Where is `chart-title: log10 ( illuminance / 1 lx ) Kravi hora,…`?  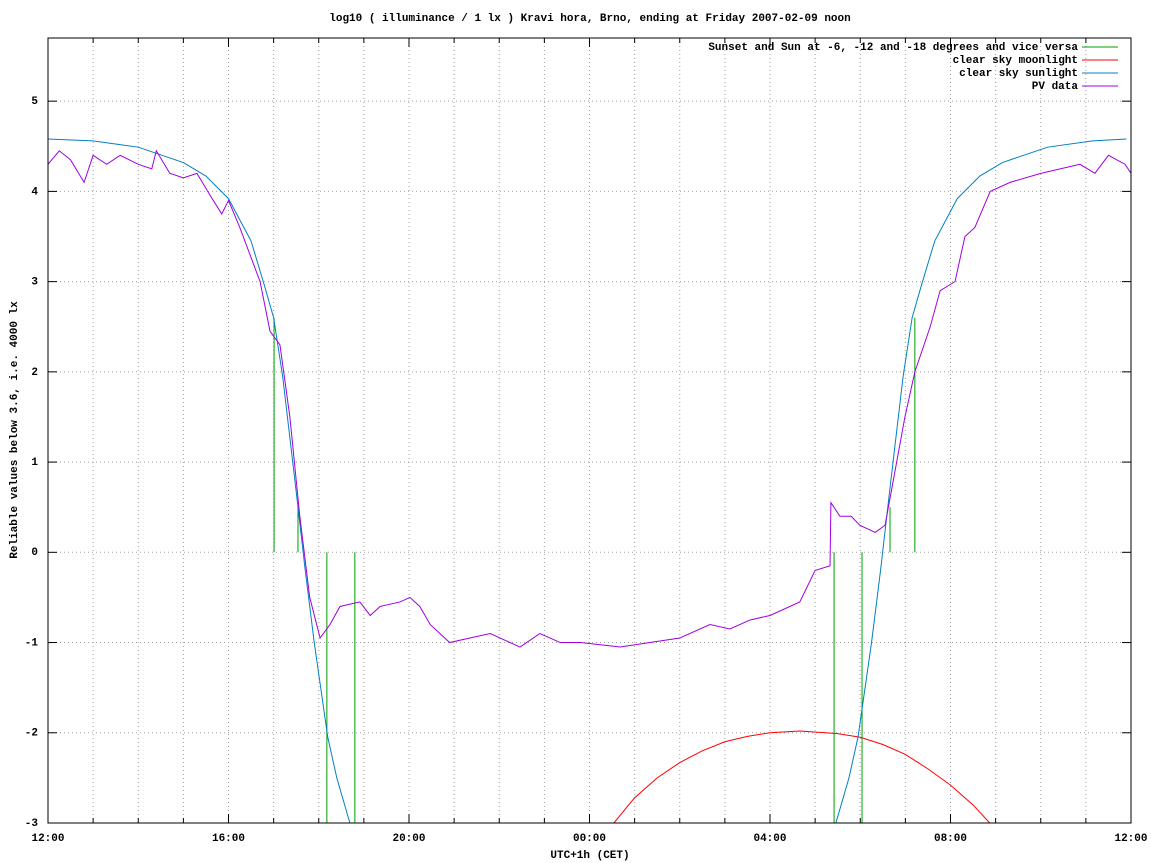 chart-title: log10 ( illuminance / 1 lx ) Kravi hora,… is located at coordinates (590, 19).